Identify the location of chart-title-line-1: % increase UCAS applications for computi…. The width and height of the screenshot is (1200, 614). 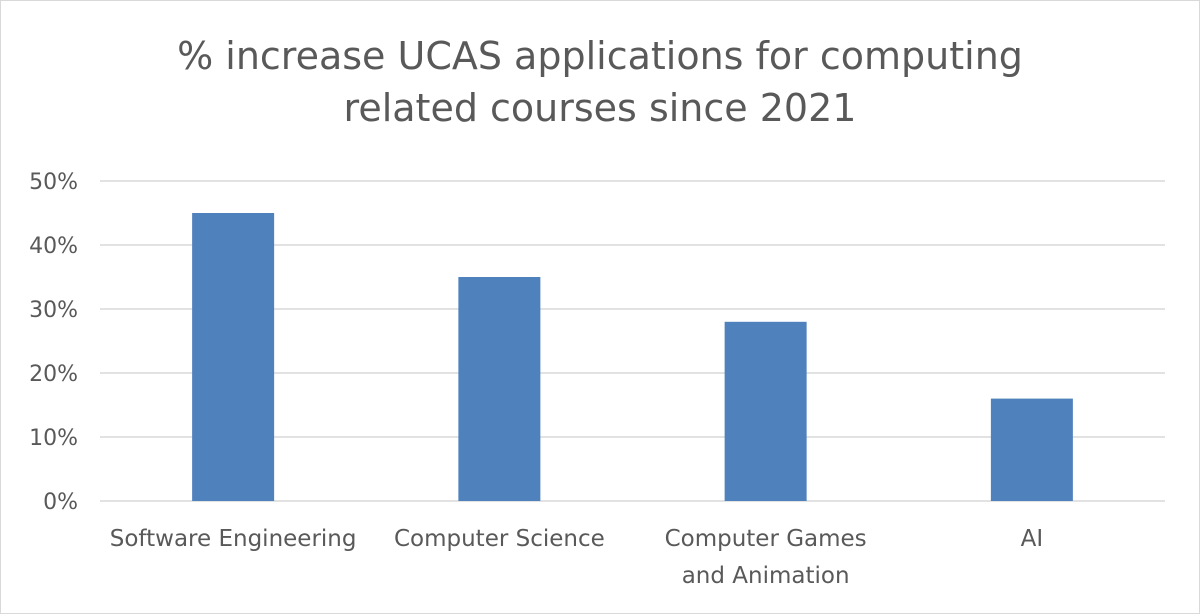
(600, 56).